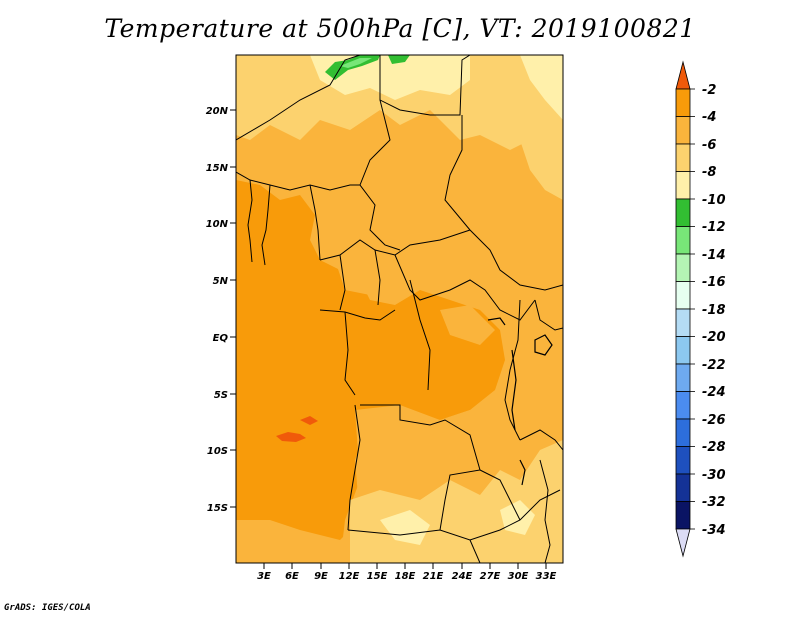 The height and width of the screenshot is (618, 800). Describe the element at coordinates (490, 576) in the screenshot. I see `lon-label: 27E` at that location.